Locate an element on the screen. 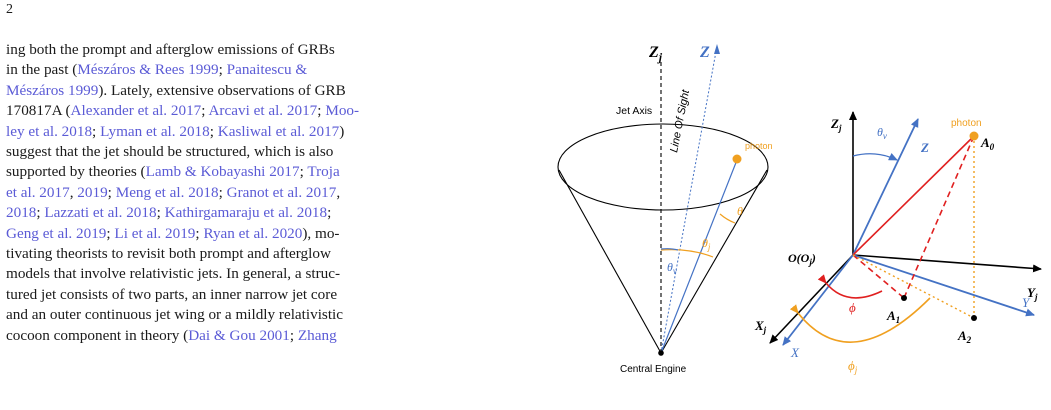  xj-axis-label: Xj is located at coordinates (760, 326).